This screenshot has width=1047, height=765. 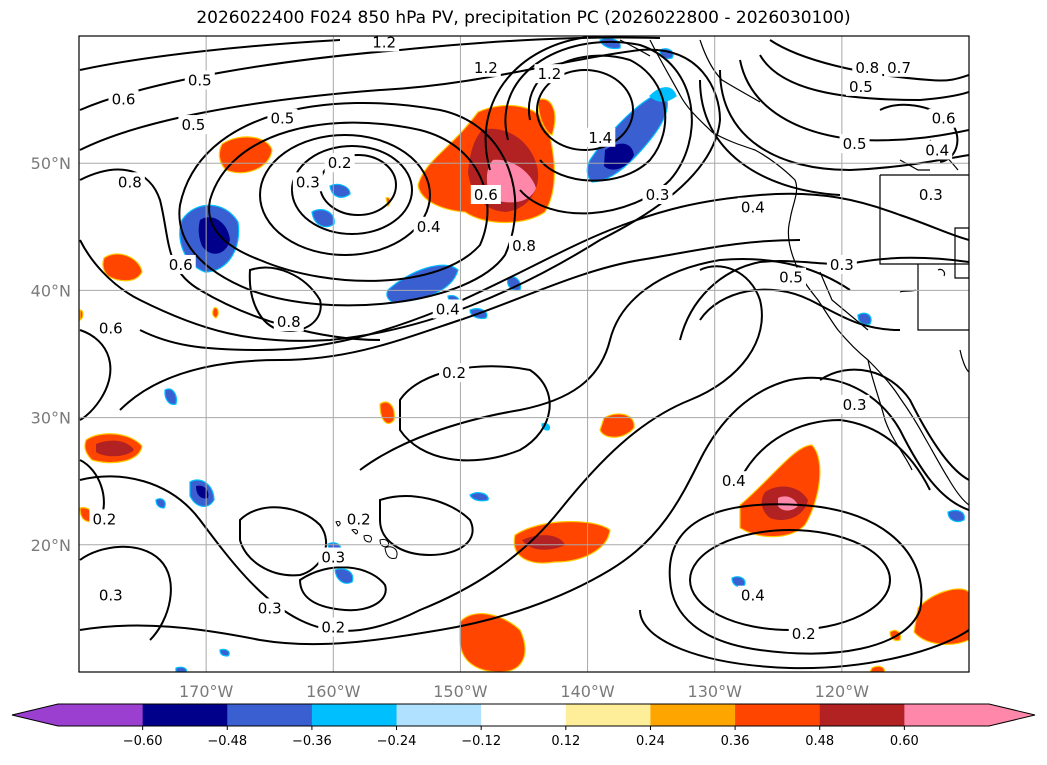 What do you see at coordinates (51, 163) in the screenshot?
I see `lat-tick-label: 50°N` at bounding box center [51, 163].